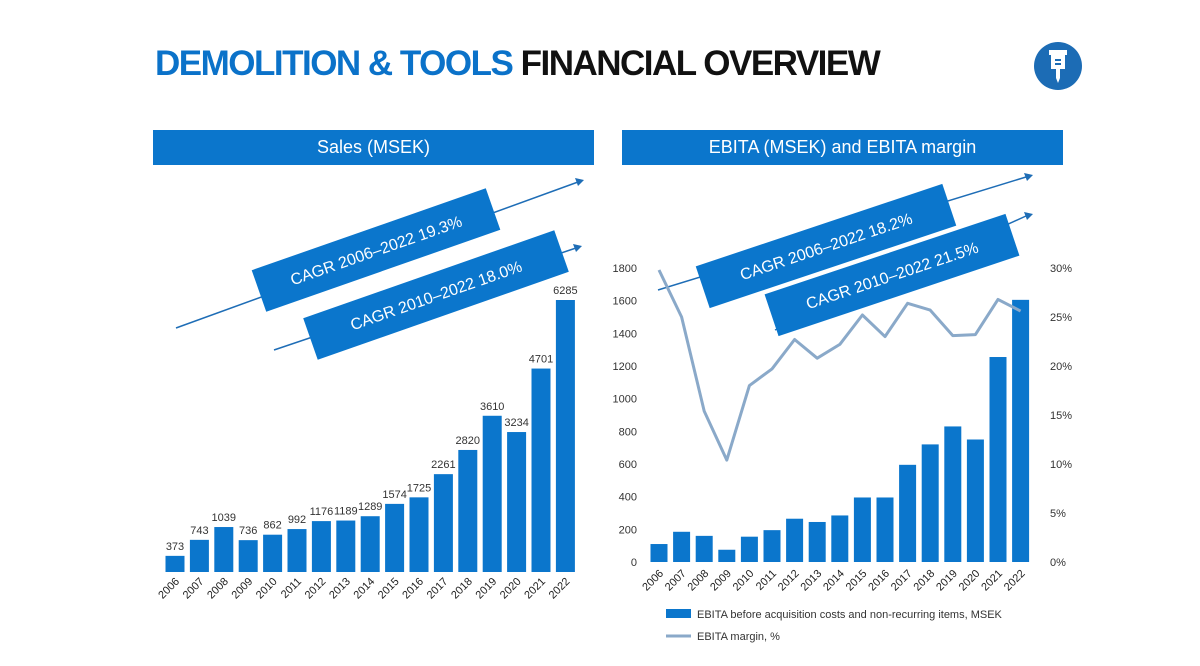 This screenshot has width=1200, height=666. What do you see at coordinates (565, 436) in the screenshot?
I see `sales-bar-2022` at bounding box center [565, 436].